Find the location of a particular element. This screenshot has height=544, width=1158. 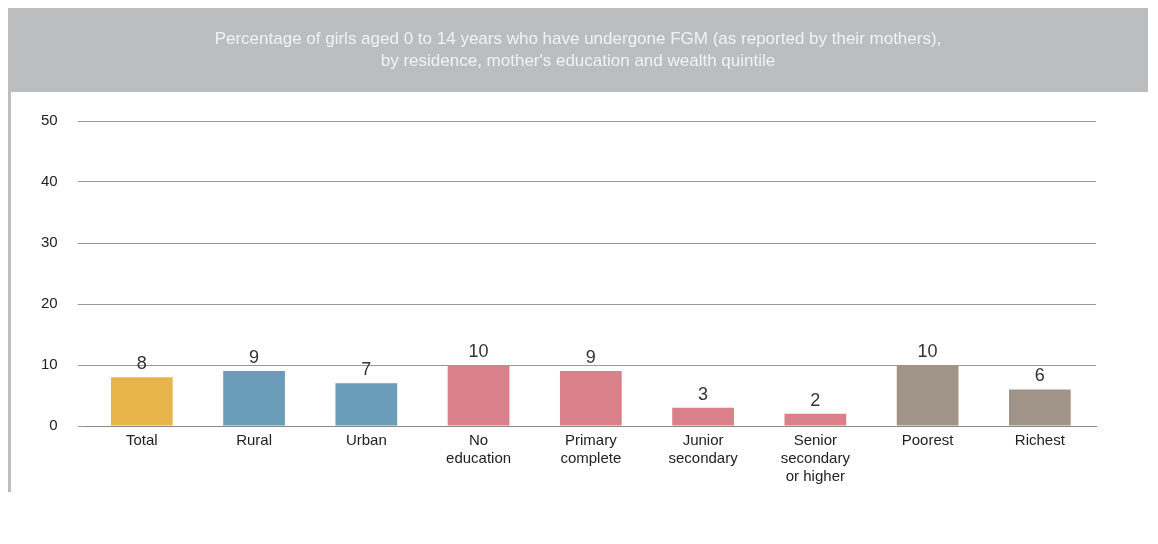

data-label: 2 is located at coordinates (815, 399).